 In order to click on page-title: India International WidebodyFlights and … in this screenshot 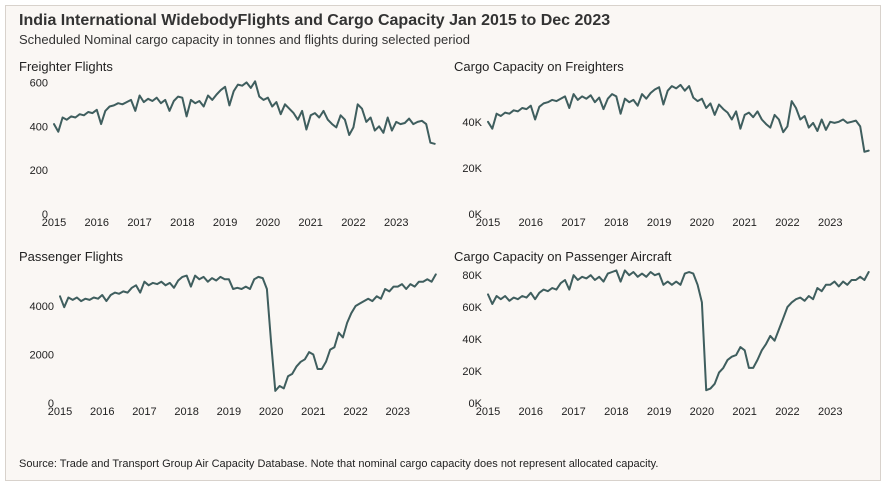, I will do `click(315, 20)`.